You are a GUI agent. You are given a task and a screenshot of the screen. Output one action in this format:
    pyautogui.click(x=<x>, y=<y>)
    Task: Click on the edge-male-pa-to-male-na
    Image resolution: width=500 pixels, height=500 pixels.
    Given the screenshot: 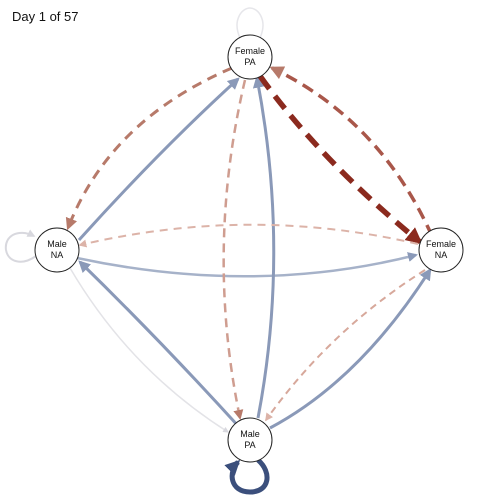 What is the action you would take?
    pyautogui.click(x=160, y=345)
    